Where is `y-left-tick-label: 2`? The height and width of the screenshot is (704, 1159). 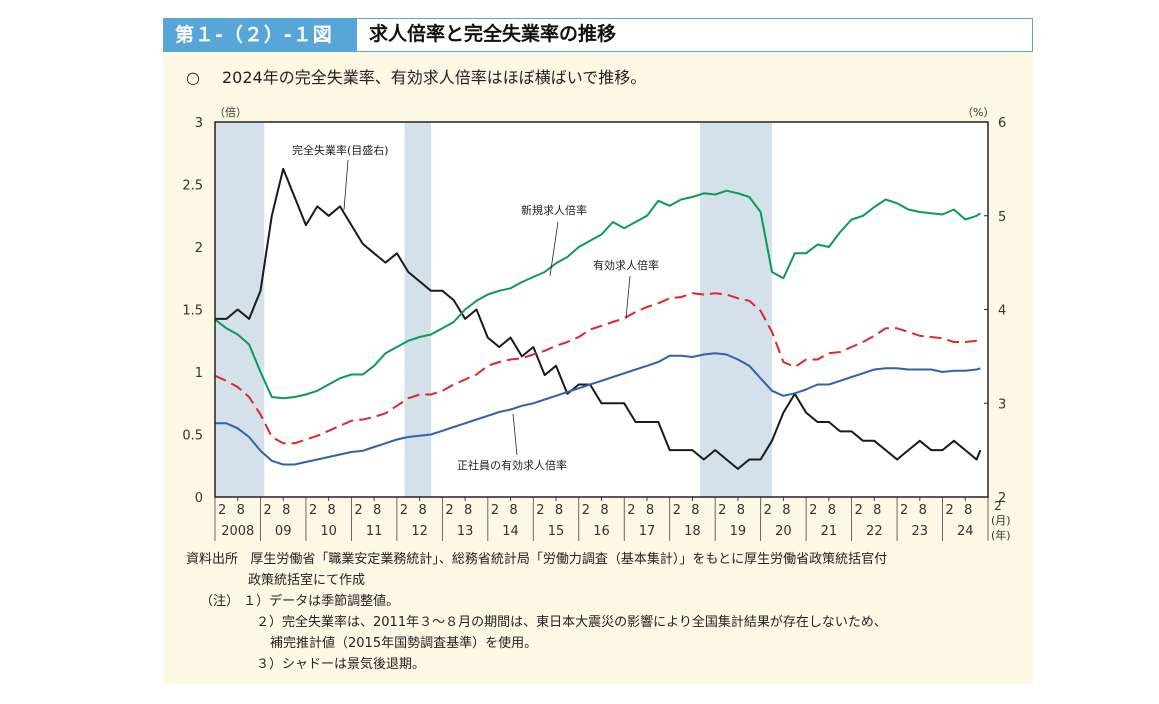 y-left-tick-label: 2 is located at coordinates (199, 248).